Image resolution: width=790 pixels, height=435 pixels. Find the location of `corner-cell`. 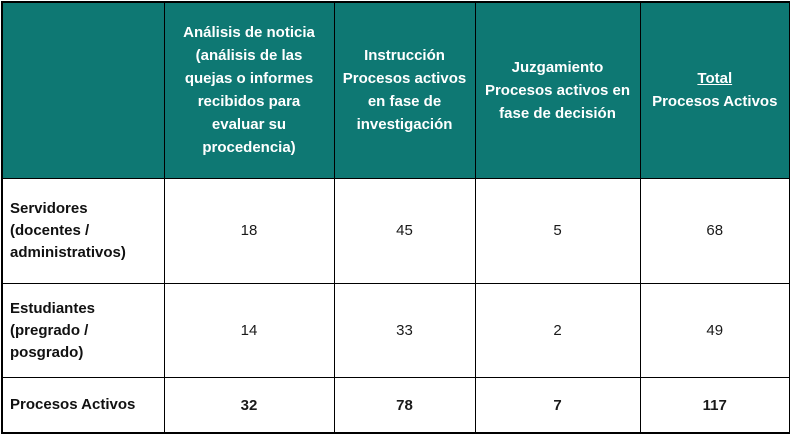

corner-cell is located at coordinates (83, 90).